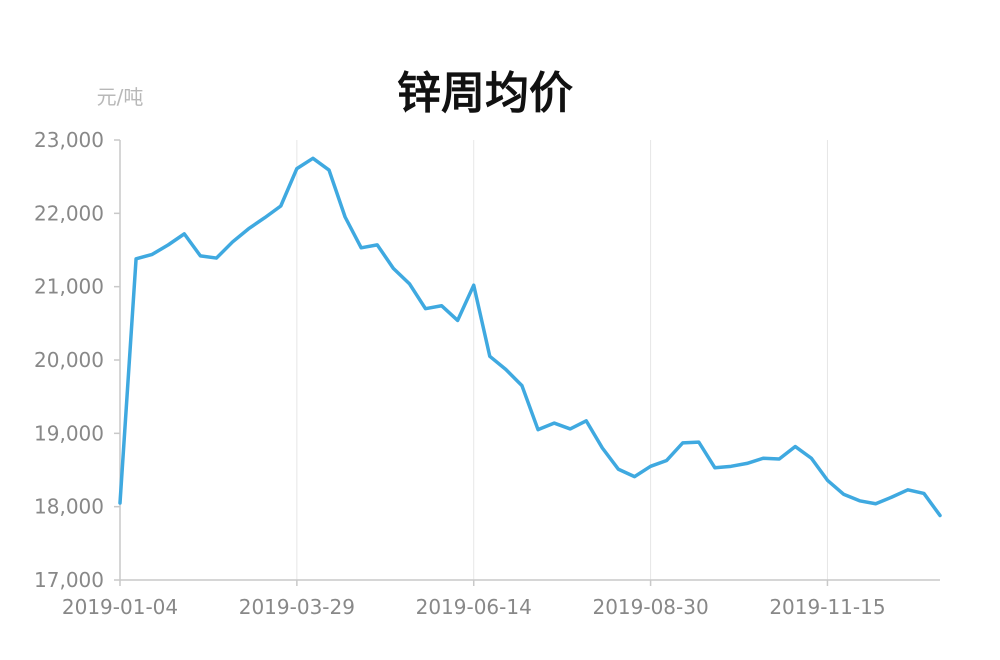 Image resolution: width=1000 pixels, height=660 pixels. Describe the element at coordinates (69, 213) in the screenshot. I see `y-tick-label: 22,000` at that location.